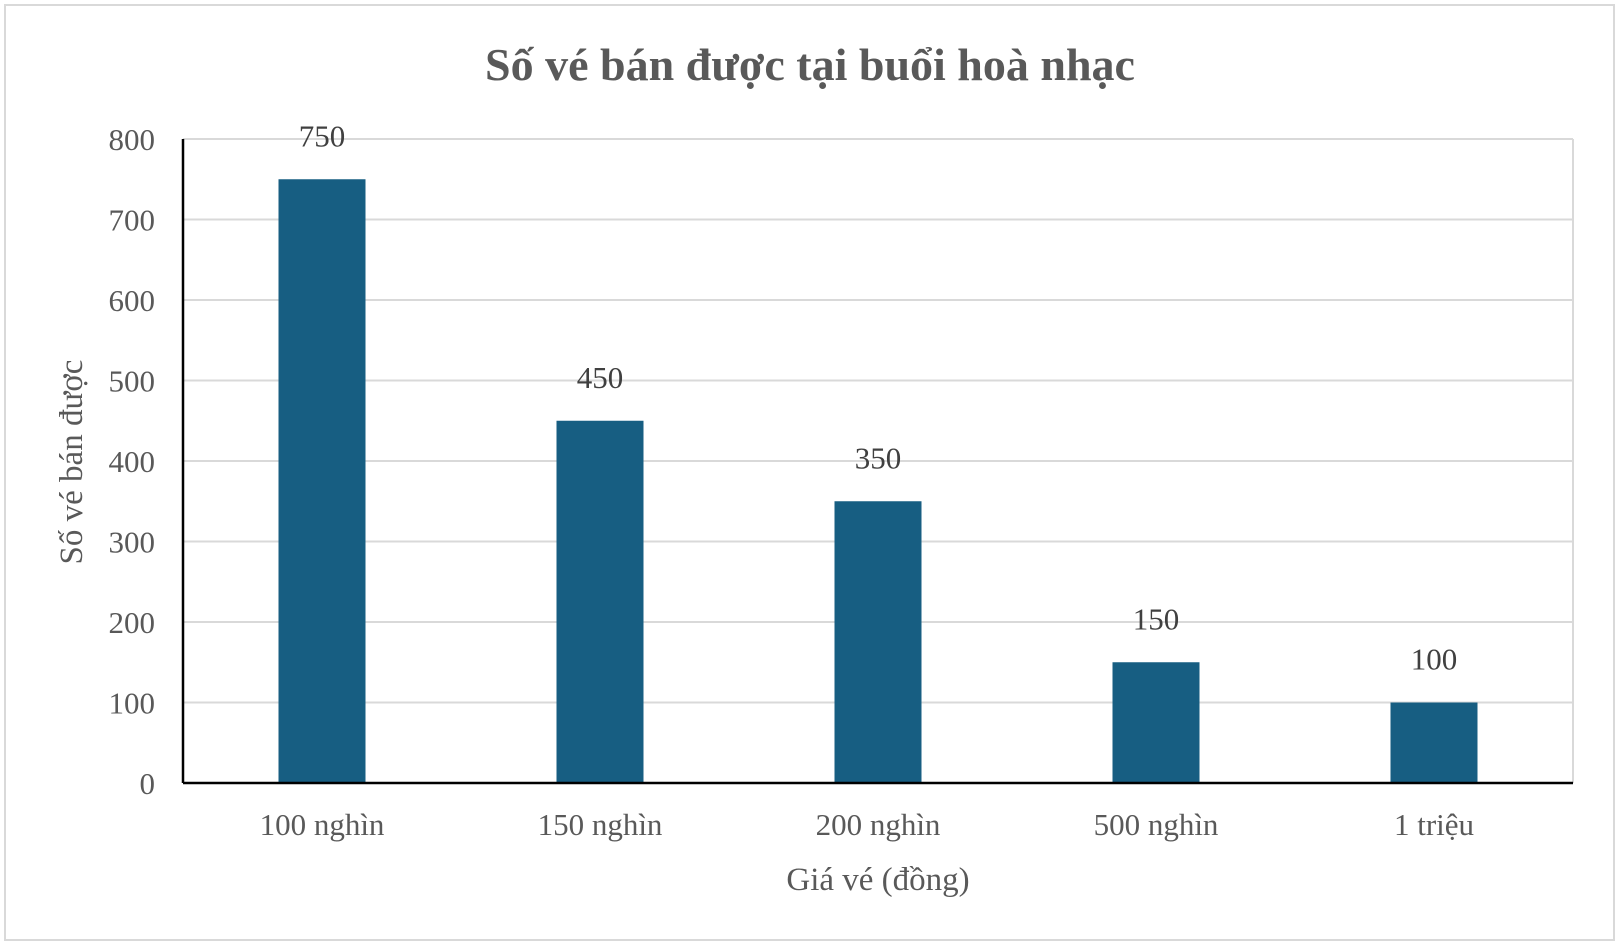  I want to click on y-tick-label: 400, so click(132, 461).